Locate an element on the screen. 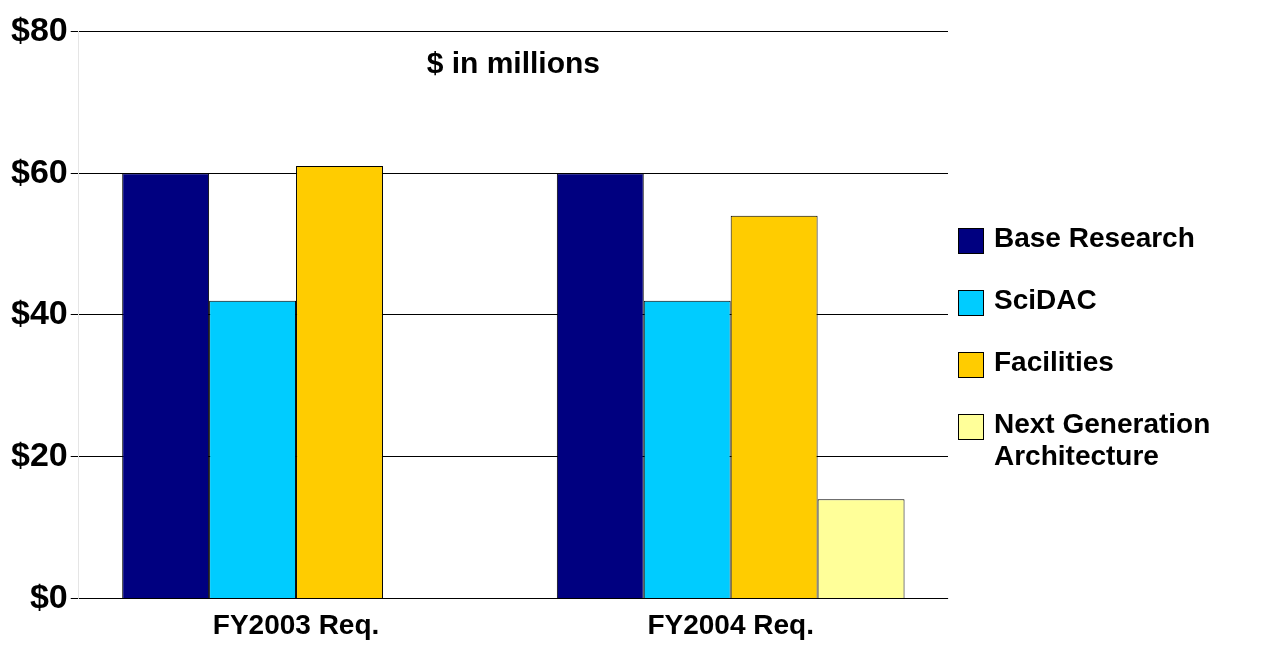 Image resolution: width=1277 pixels, height=655 pixels. y-tick-label: $0 is located at coordinates (48, 595).